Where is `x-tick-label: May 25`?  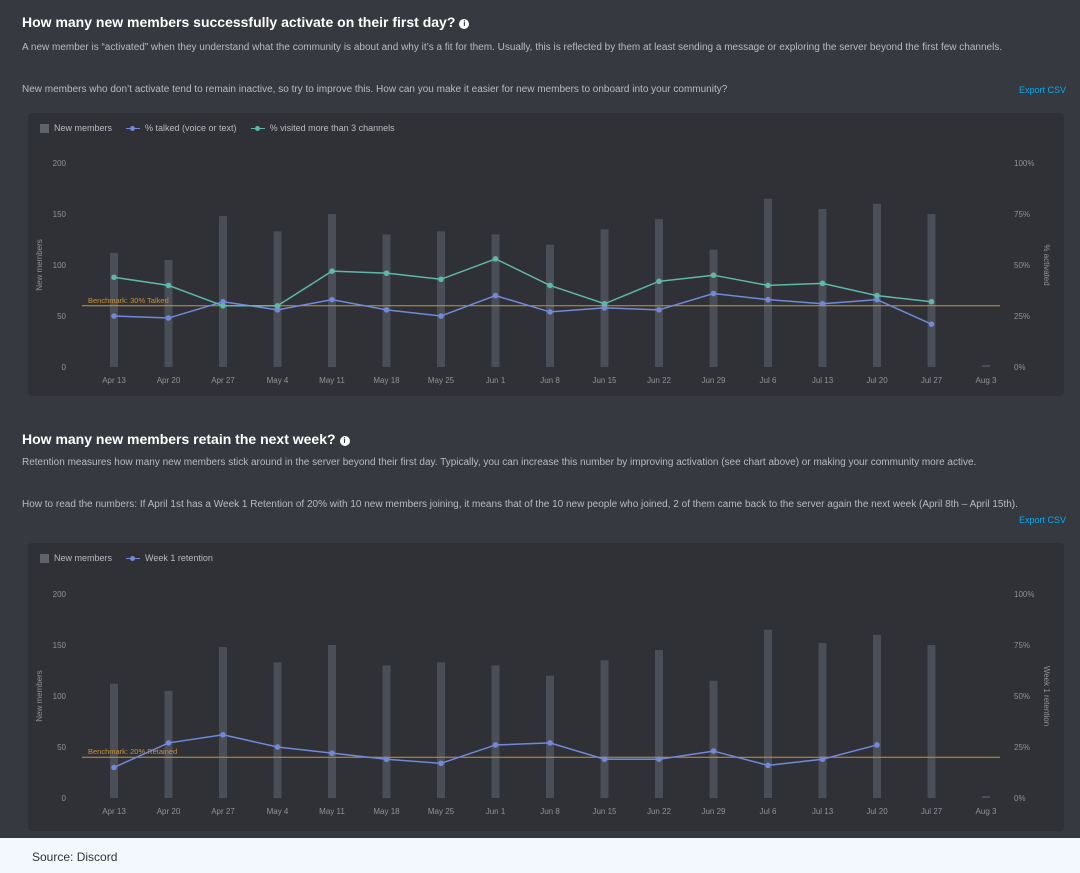 x-tick-label: May 25 is located at coordinates (441, 380).